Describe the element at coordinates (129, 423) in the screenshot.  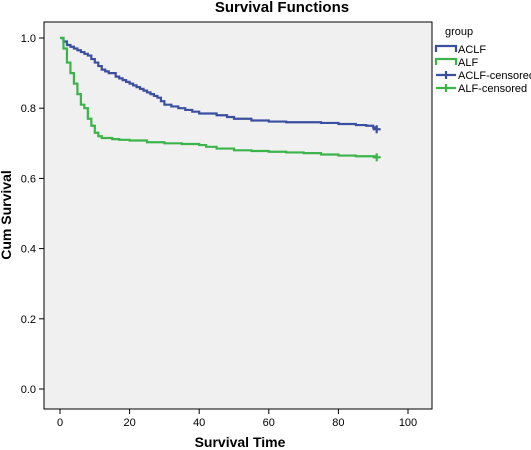
I see `x-tick-label: 20` at that location.